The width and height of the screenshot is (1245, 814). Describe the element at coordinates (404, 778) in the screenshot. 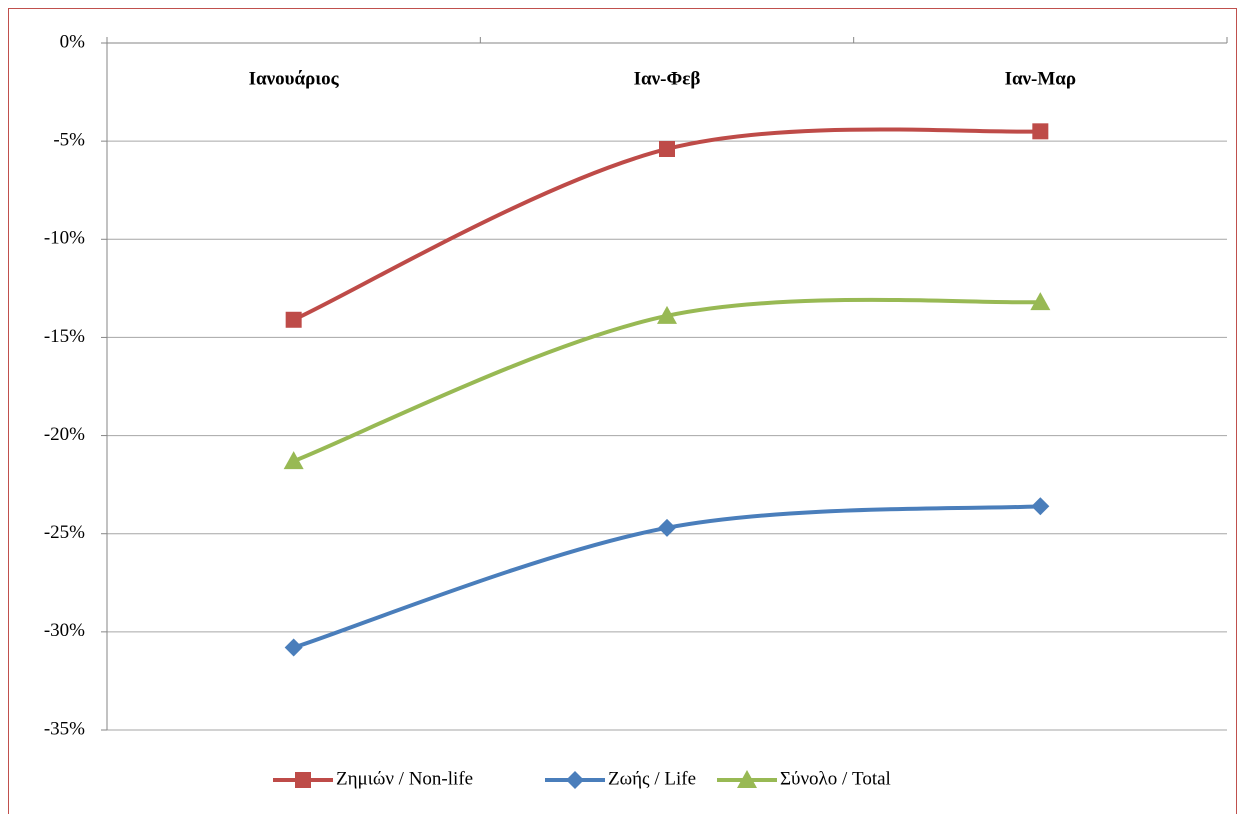

I see `legend-label: Ζημιών / Non-life` at that location.